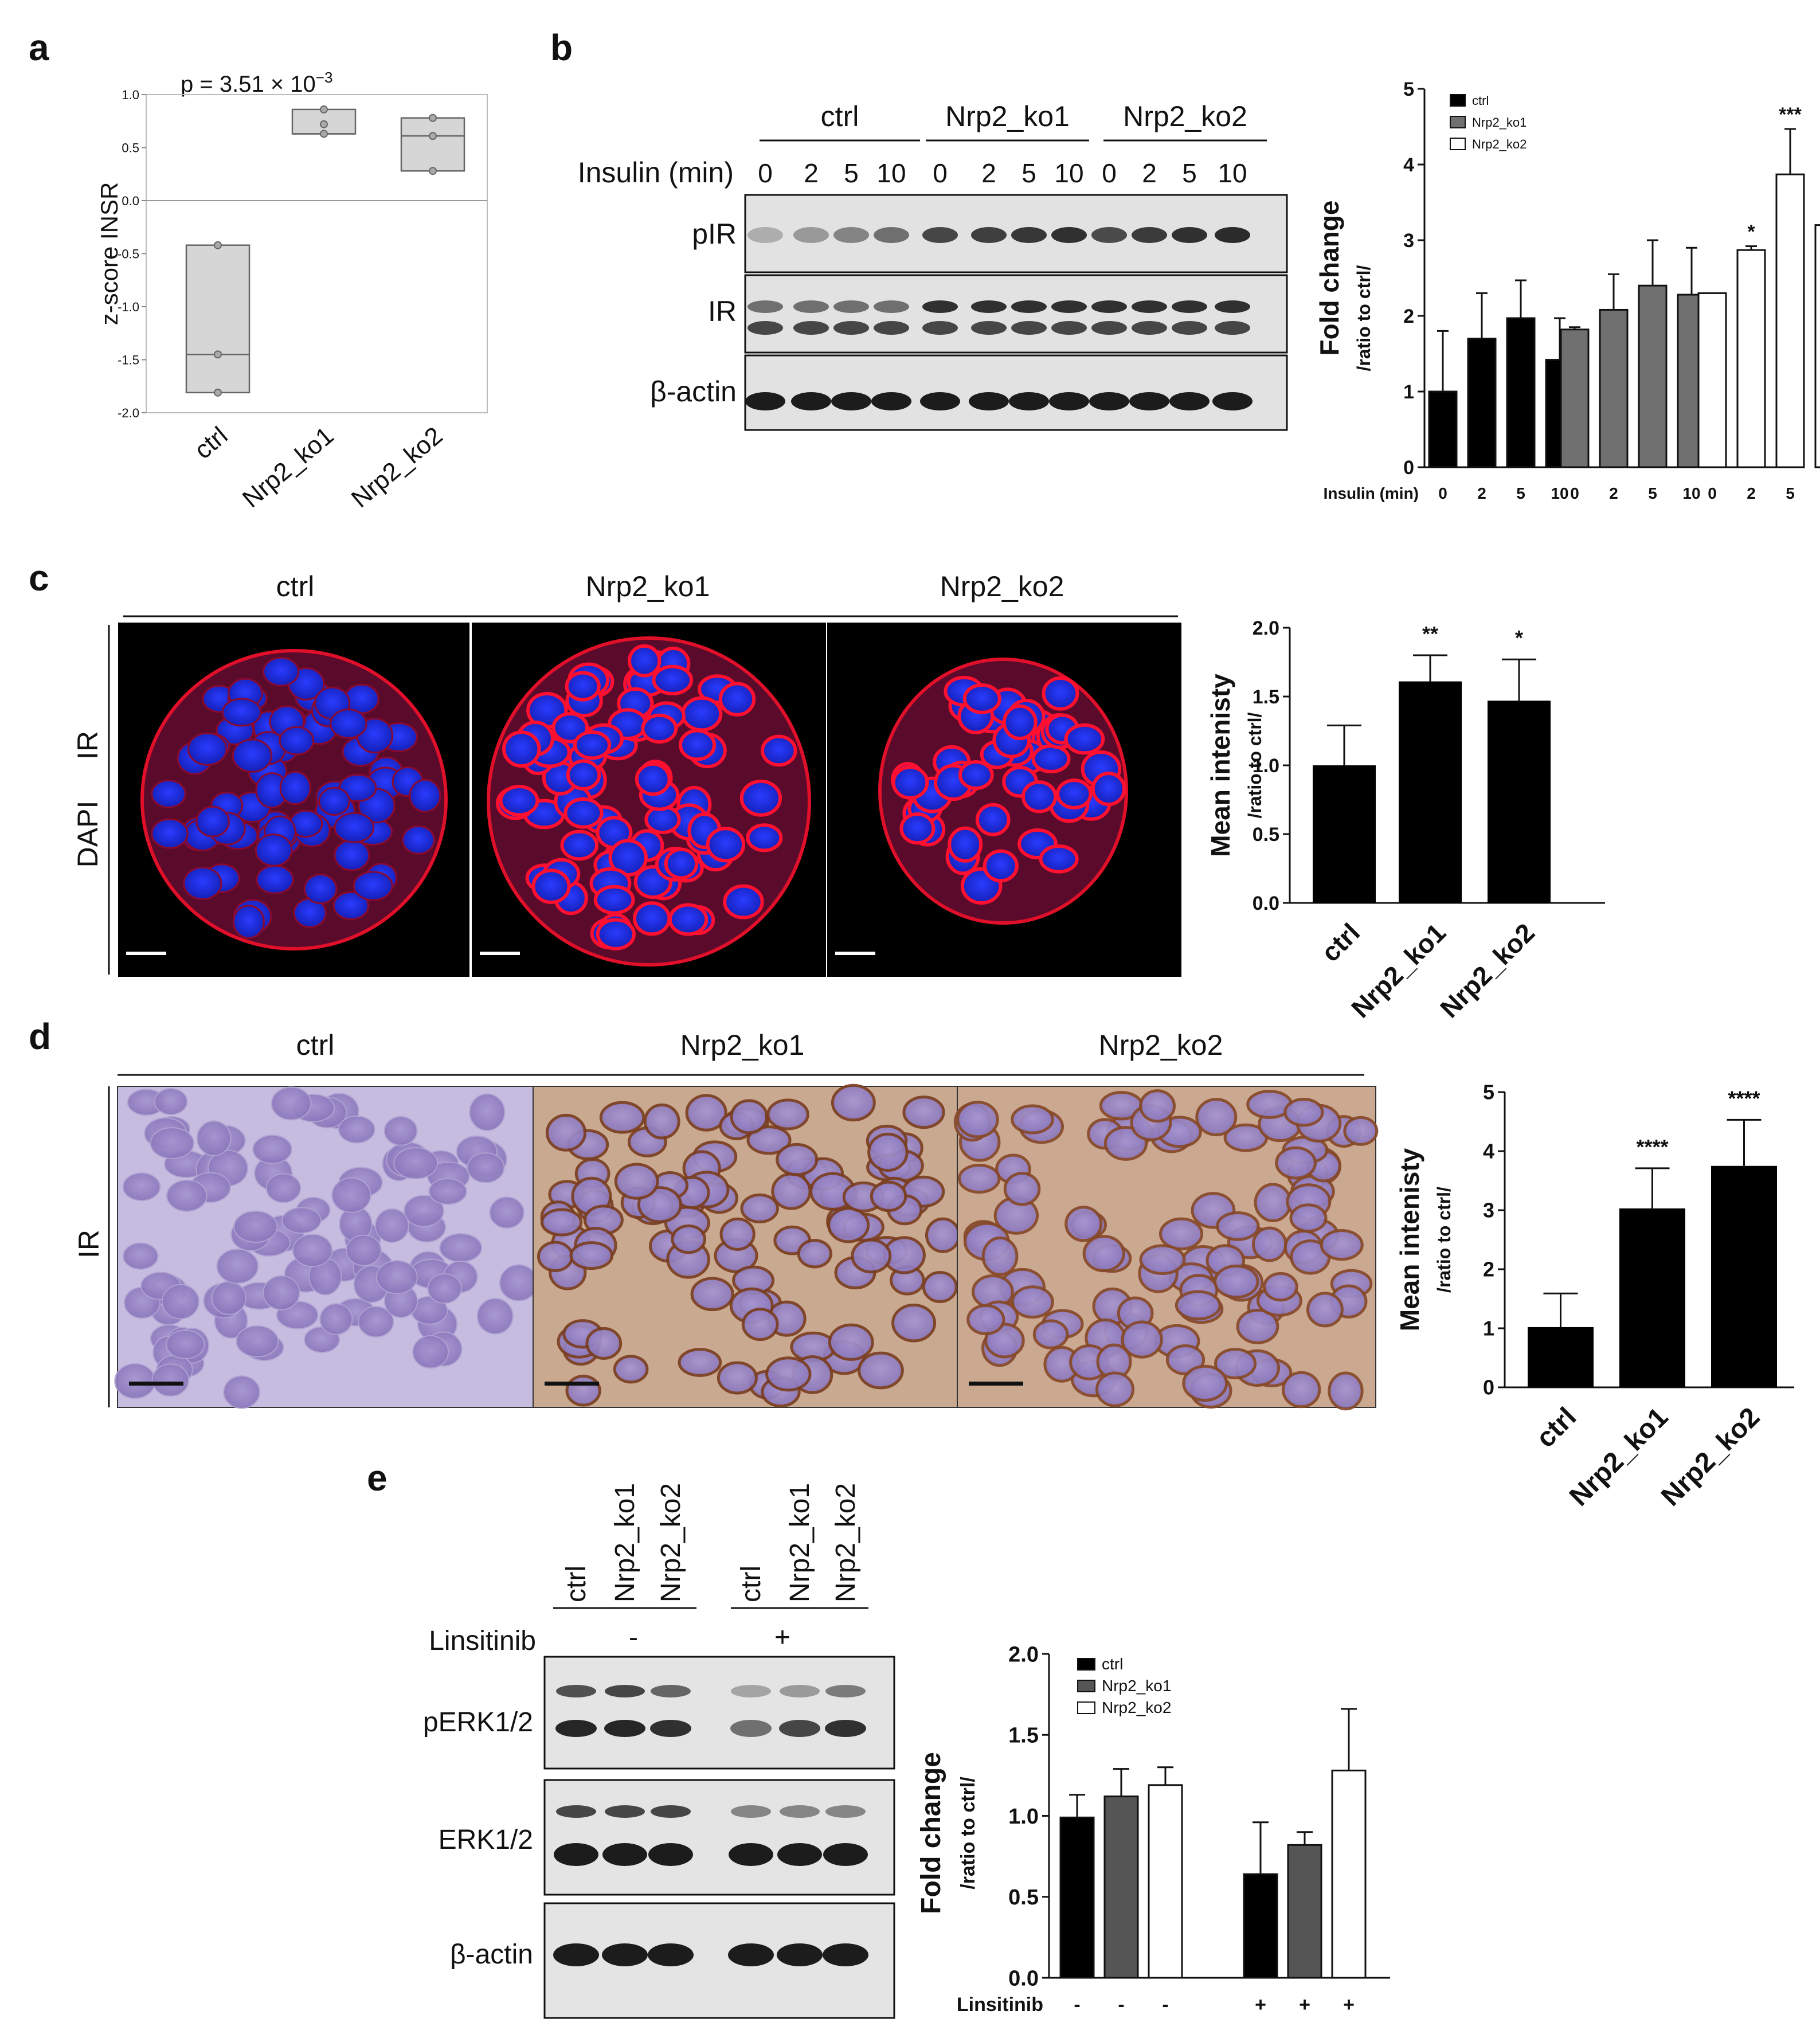 The width and height of the screenshot is (1820, 2042). I want to click on panel-e-ylabel2: /ratio to ctrl/, so click(968, 1834).